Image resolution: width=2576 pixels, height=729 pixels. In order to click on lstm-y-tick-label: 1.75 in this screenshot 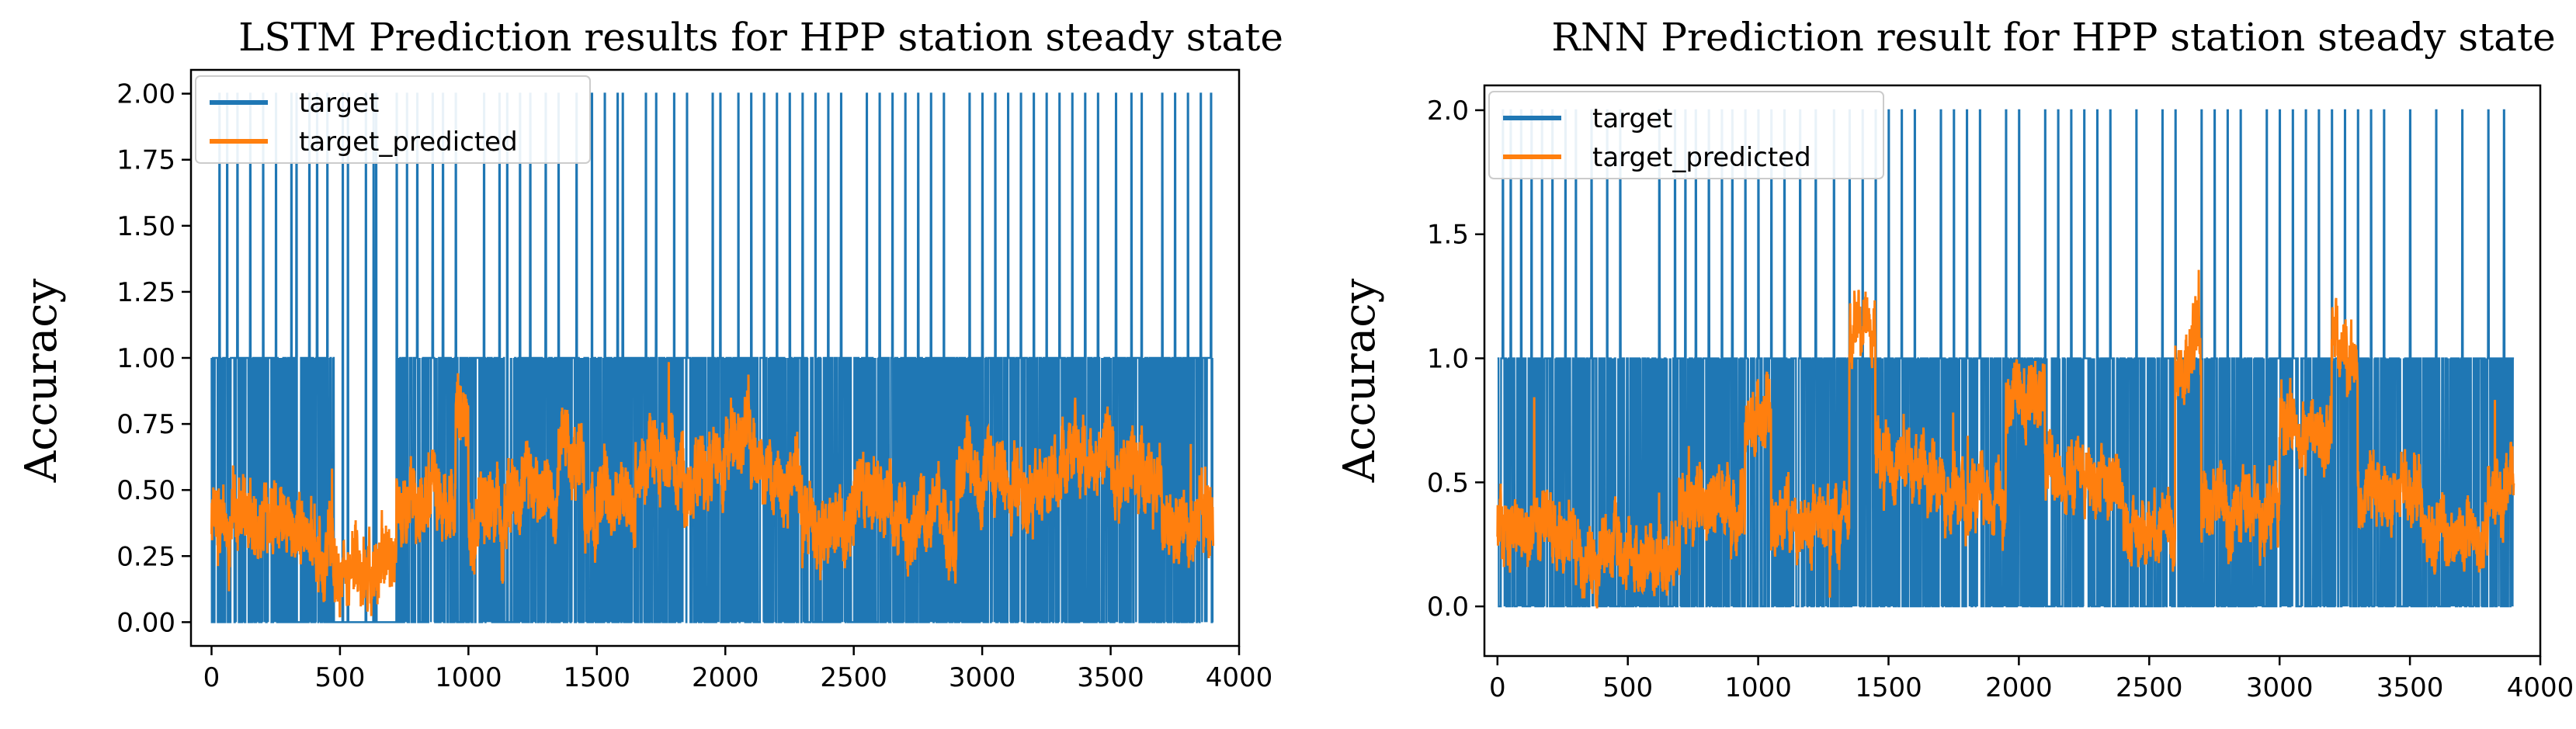, I will do `click(145, 160)`.